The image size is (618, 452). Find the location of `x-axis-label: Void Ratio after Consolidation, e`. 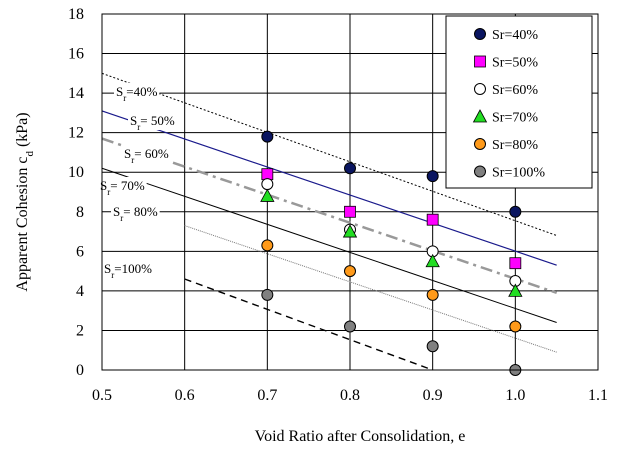

x-axis-label: Void Ratio after Consolidation, e is located at coordinates (360, 436).